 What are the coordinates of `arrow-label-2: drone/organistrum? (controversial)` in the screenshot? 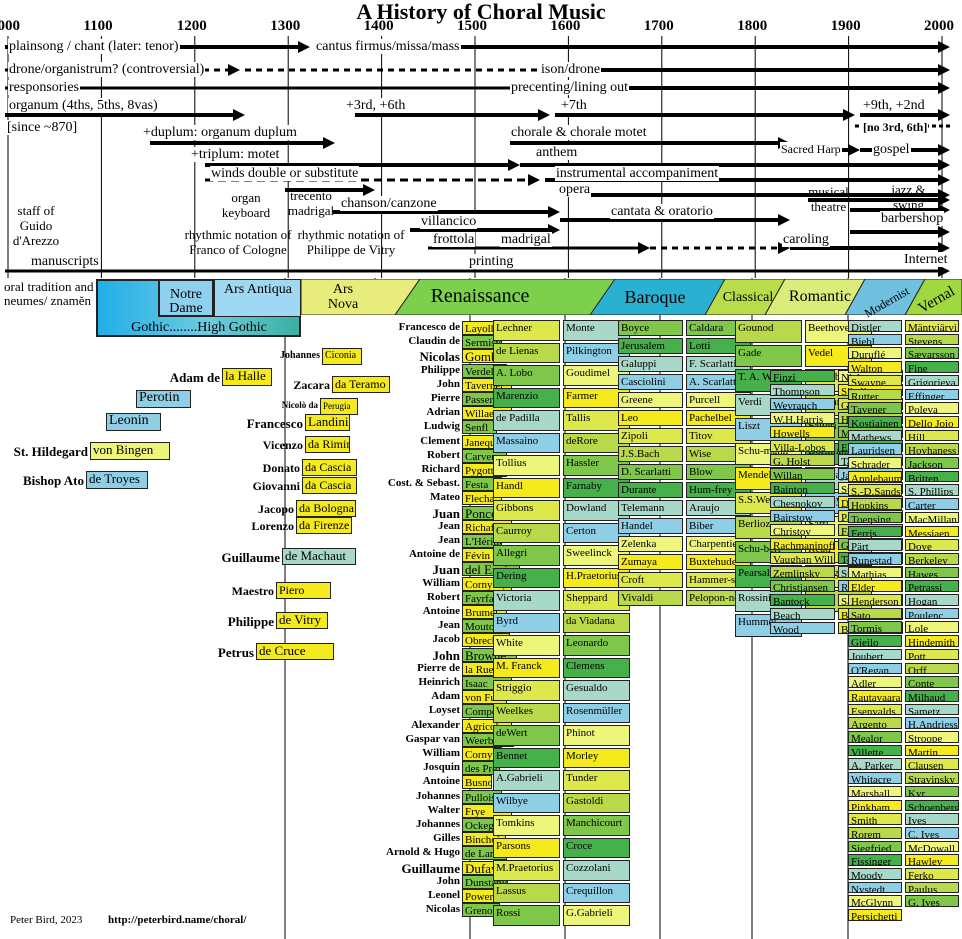 It's located at (107, 69).